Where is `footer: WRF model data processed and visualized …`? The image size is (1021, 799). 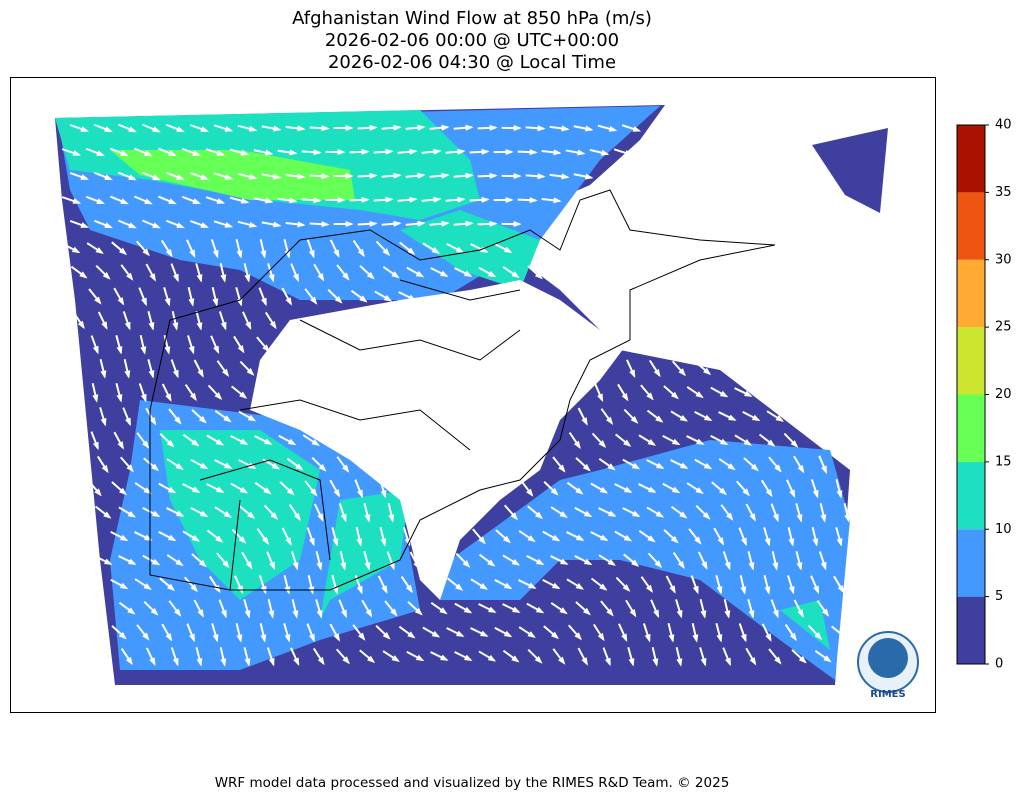
footer: WRF model data processed and visualized … is located at coordinates (472, 783).